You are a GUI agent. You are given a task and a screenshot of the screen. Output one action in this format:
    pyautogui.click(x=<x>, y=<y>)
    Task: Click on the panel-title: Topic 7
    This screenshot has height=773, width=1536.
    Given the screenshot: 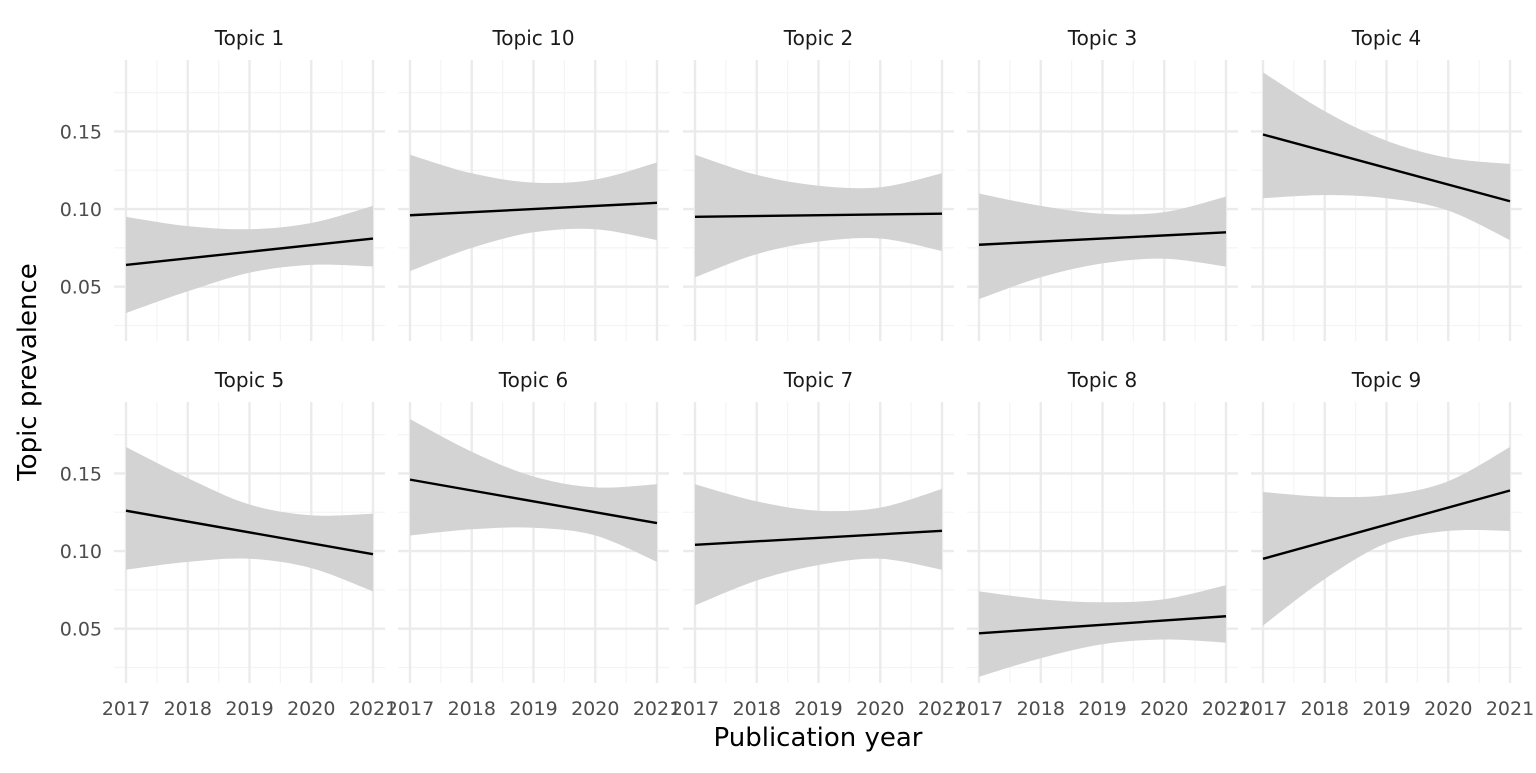 What is the action you would take?
    pyautogui.click(x=818, y=380)
    